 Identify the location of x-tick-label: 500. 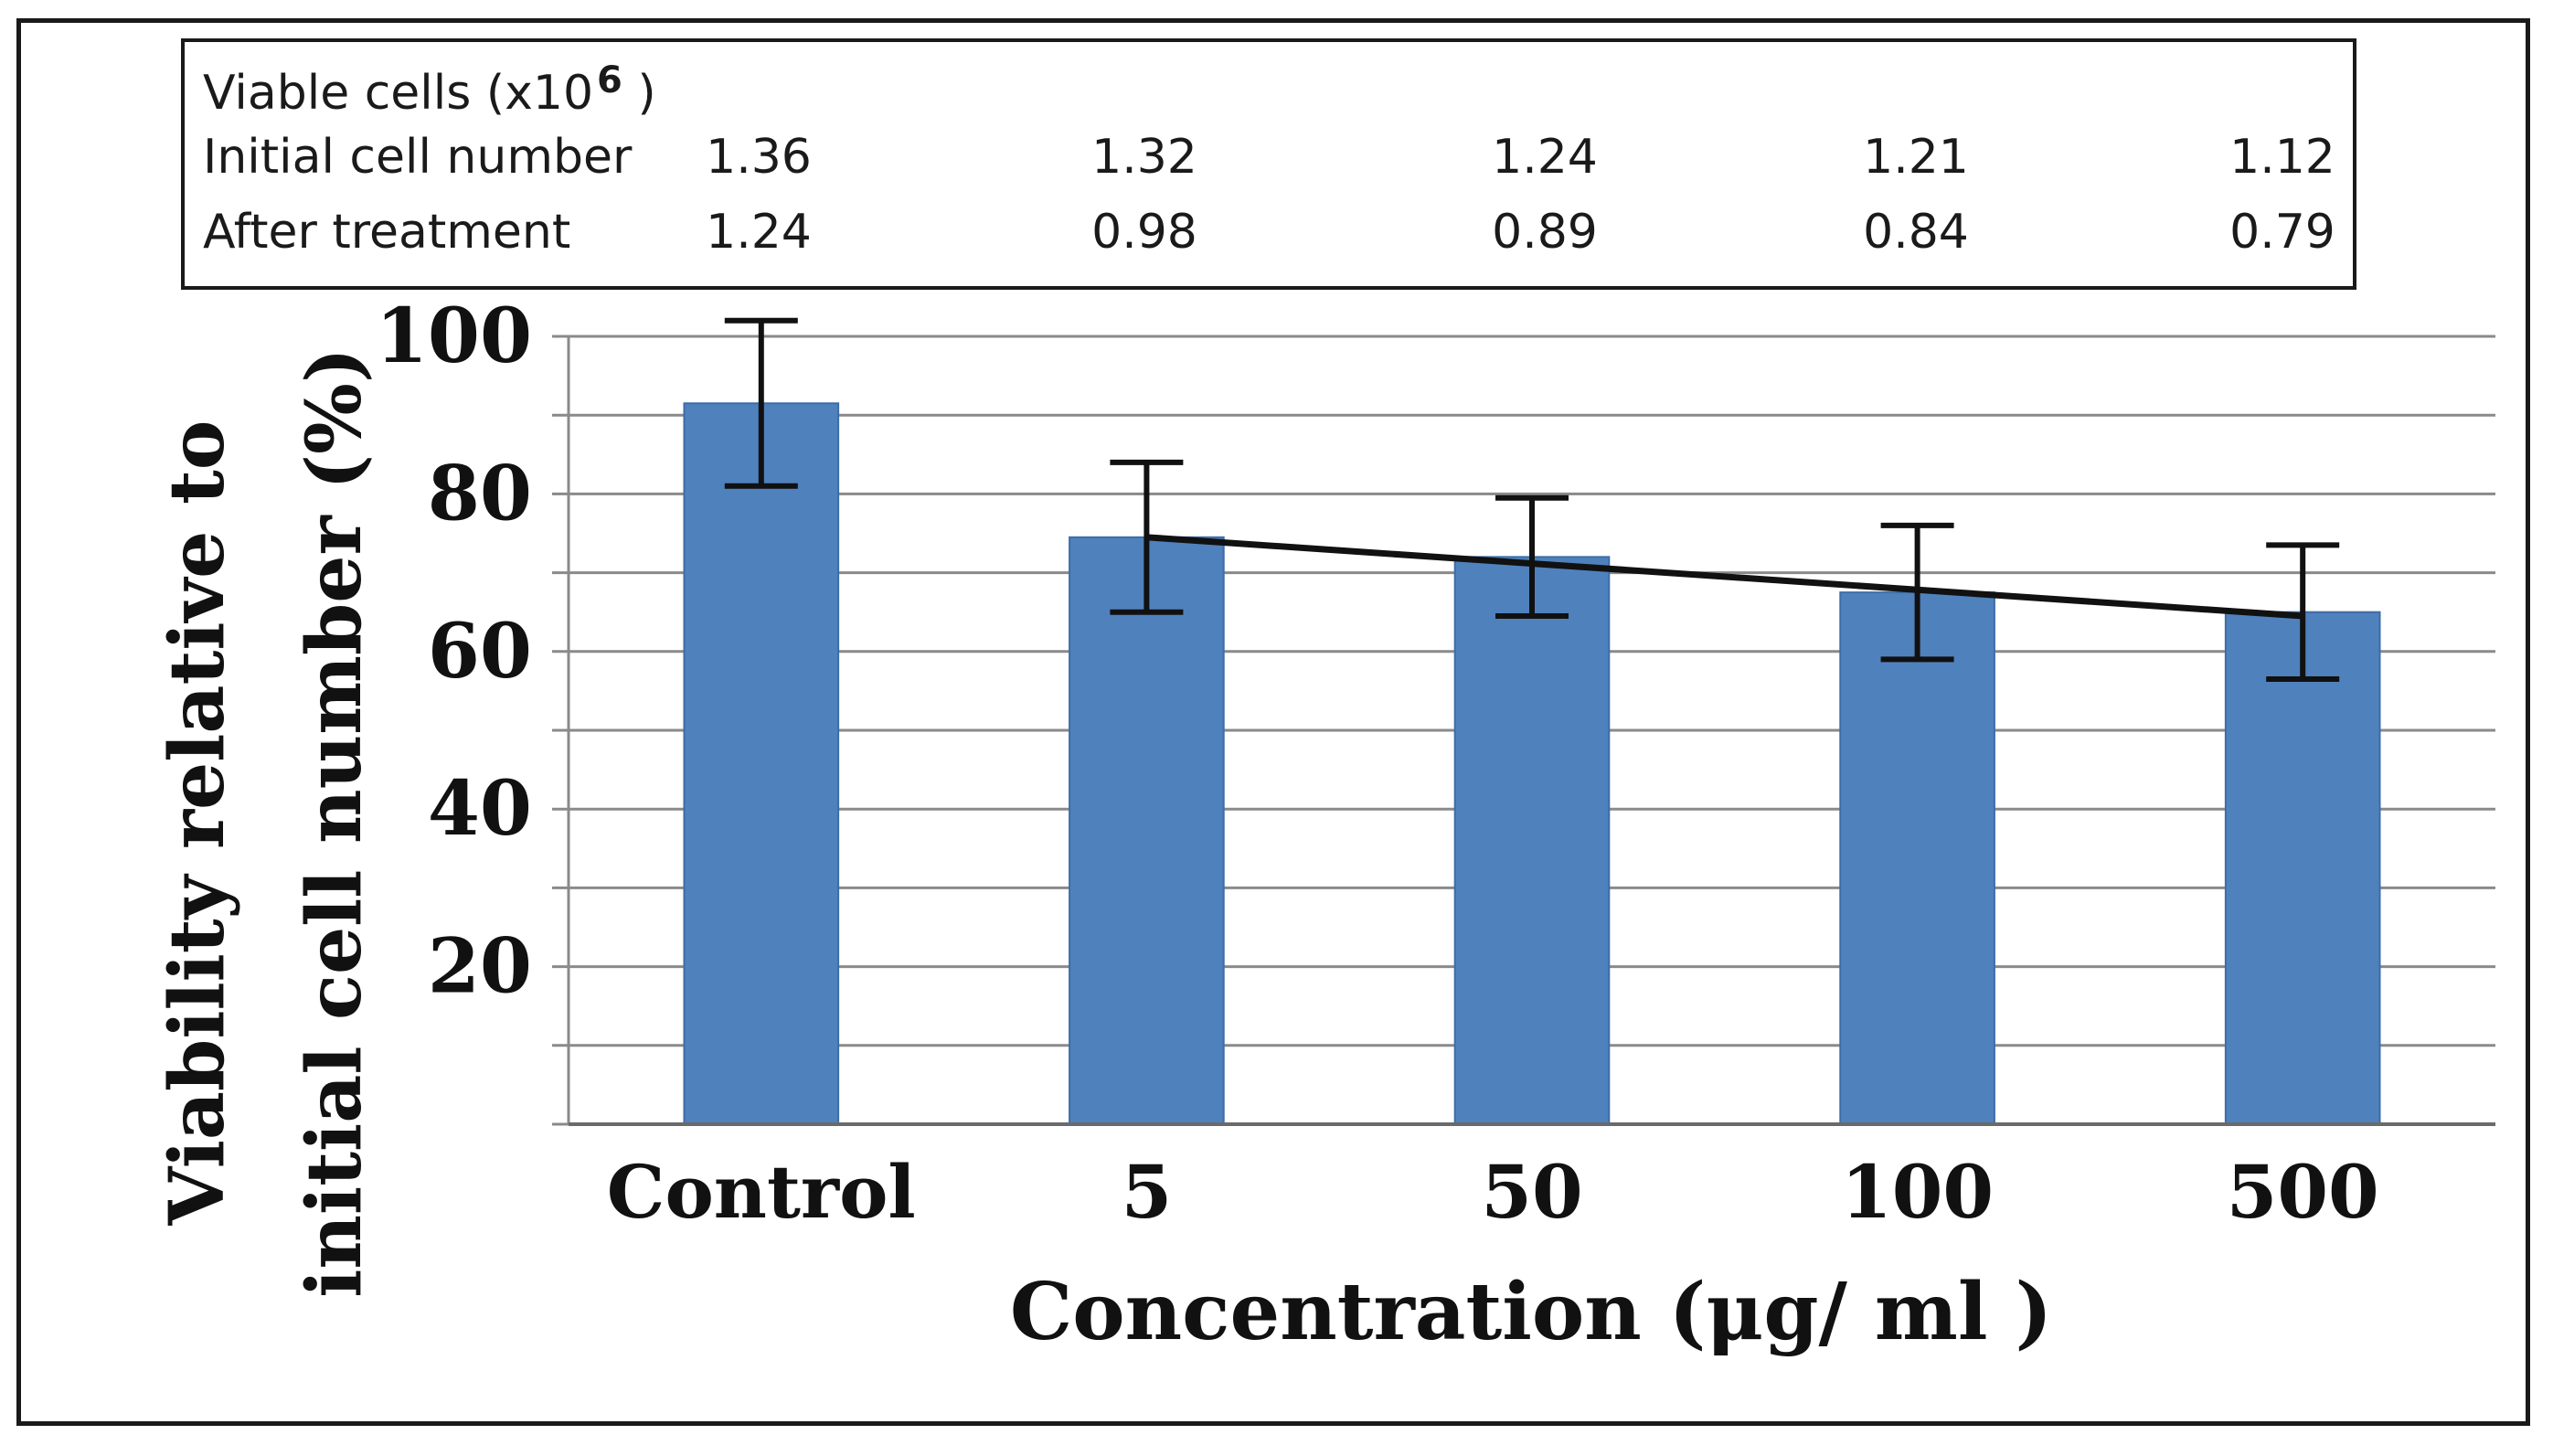
(2303, 1192).